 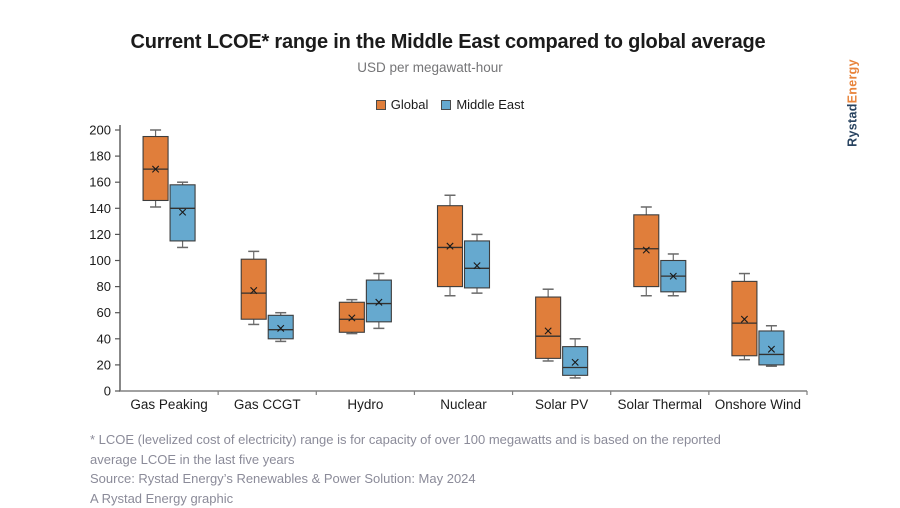 What do you see at coordinates (168, 404) in the screenshot?
I see `x-category-label-gas-peaking: Gas Peaking` at bounding box center [168, 404].